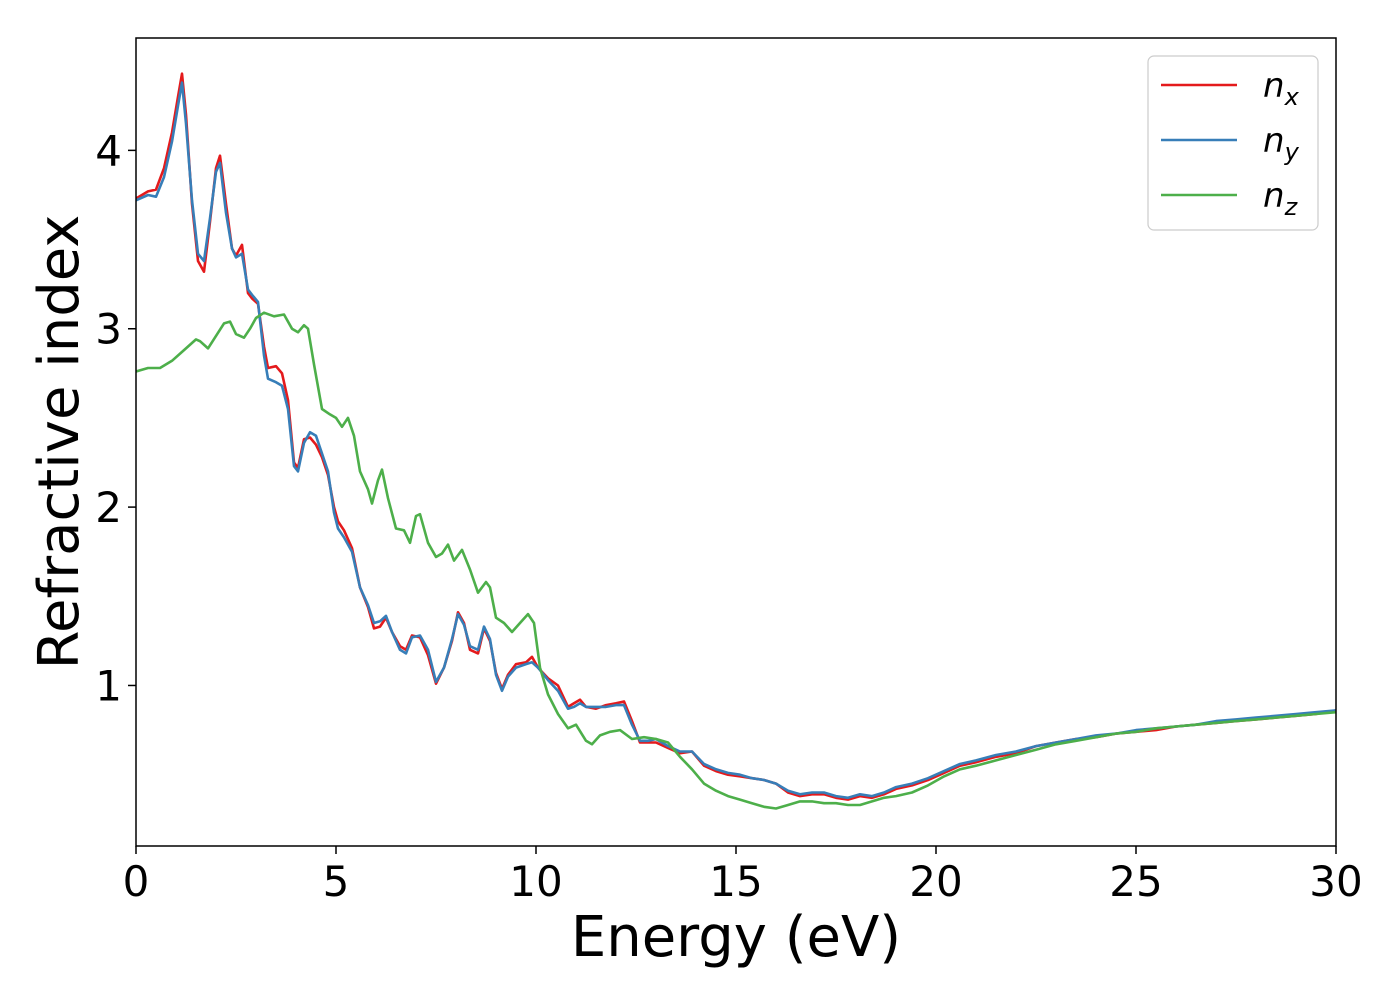 This screenshot has height=1000, width=1400. Describe the element at coordinates (136, 881) in the screenshot. I see `x-tick-label: 0` at that location.